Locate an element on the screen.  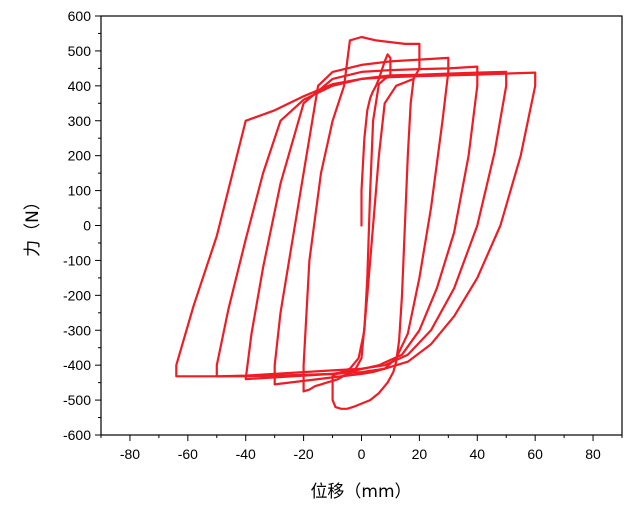
y-tick-label: -600 is located at coordinates (77, 435).